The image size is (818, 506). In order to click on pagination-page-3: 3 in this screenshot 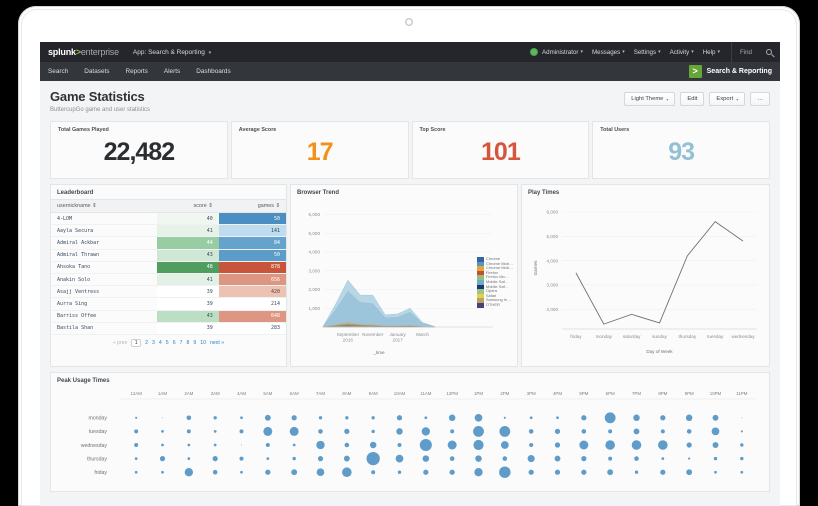, I will do `click(153, 342)`.